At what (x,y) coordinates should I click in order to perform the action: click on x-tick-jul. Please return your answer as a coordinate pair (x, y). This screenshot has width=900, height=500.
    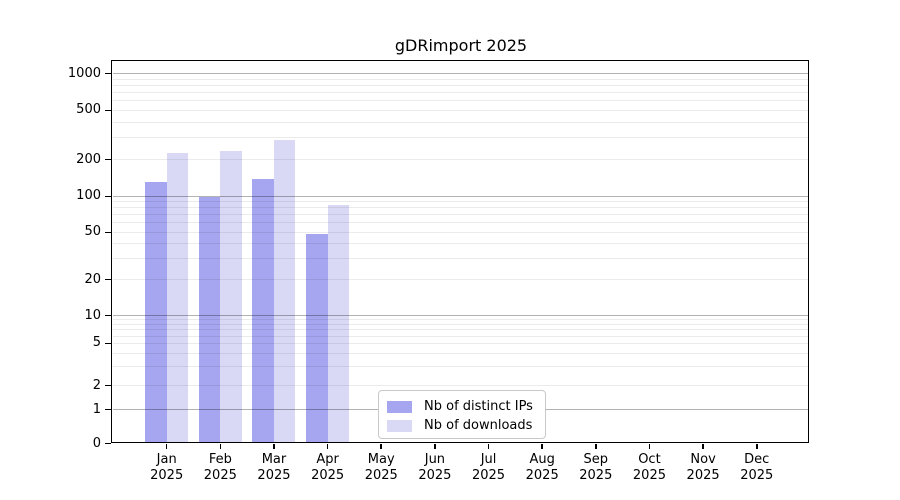
    Looking at the image, I should click on (488, 446).